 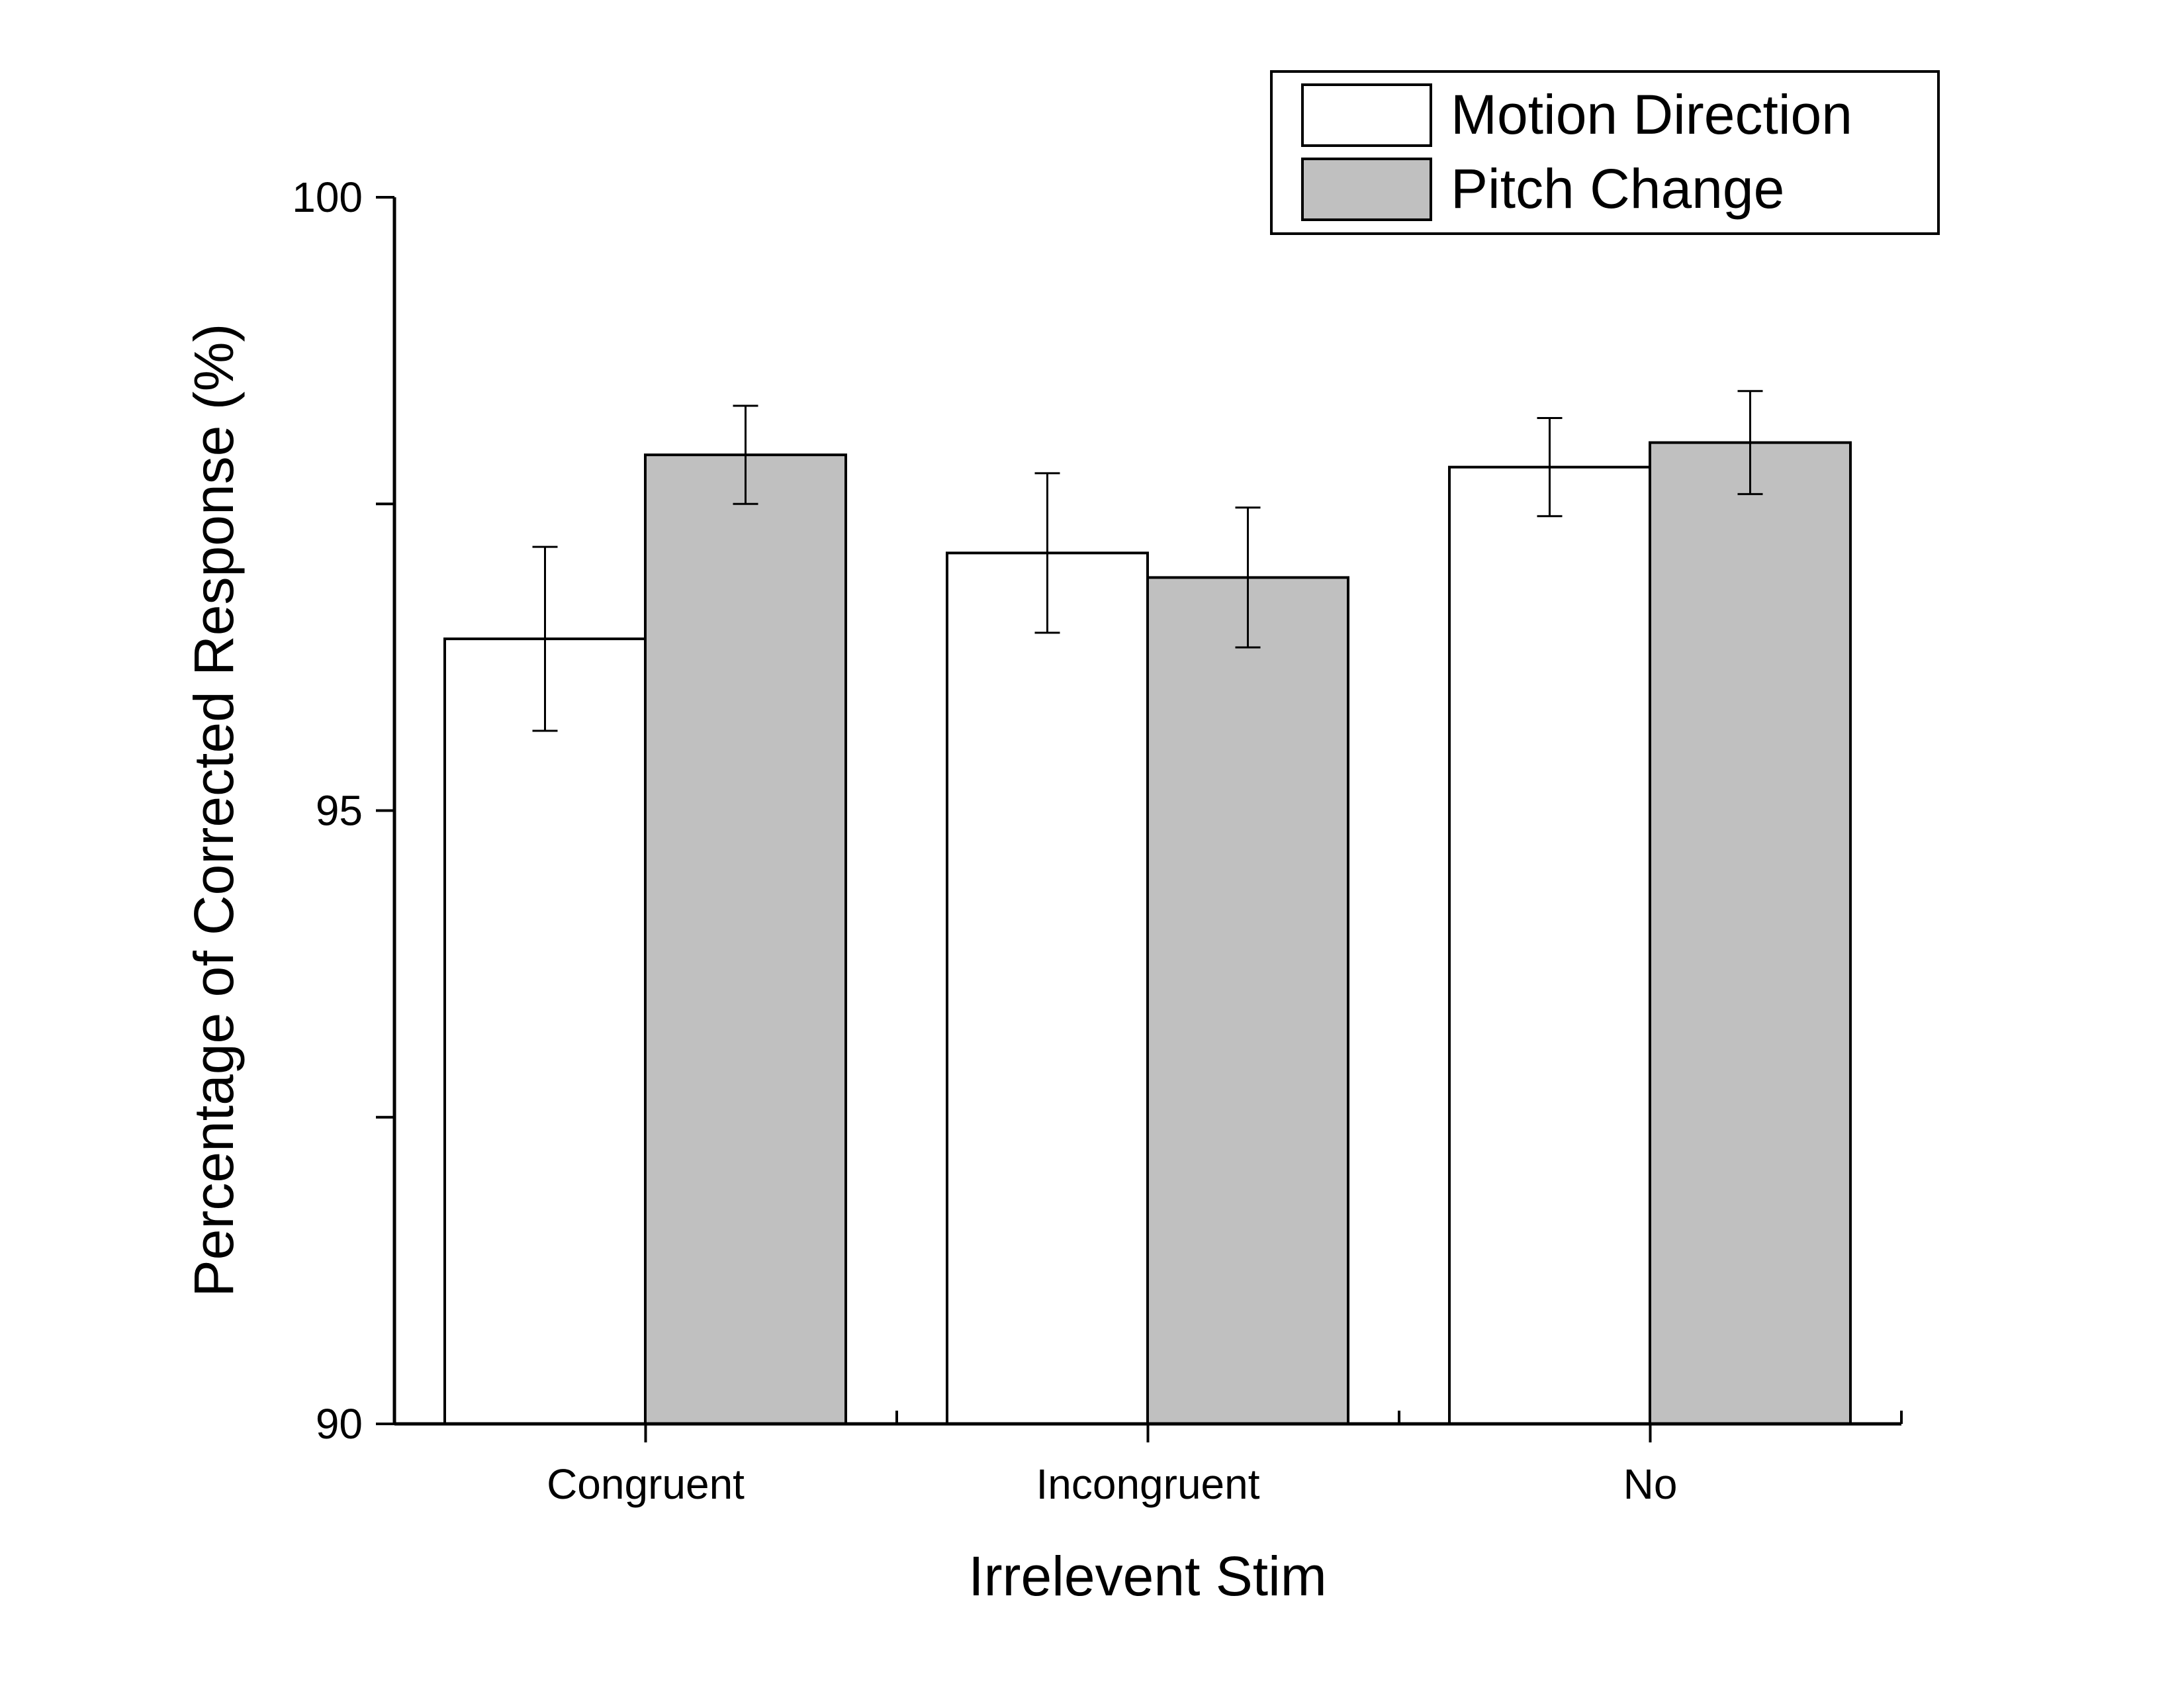 I want to click on error-bar-motion-direction-congruent, so click(x=545, y=638).